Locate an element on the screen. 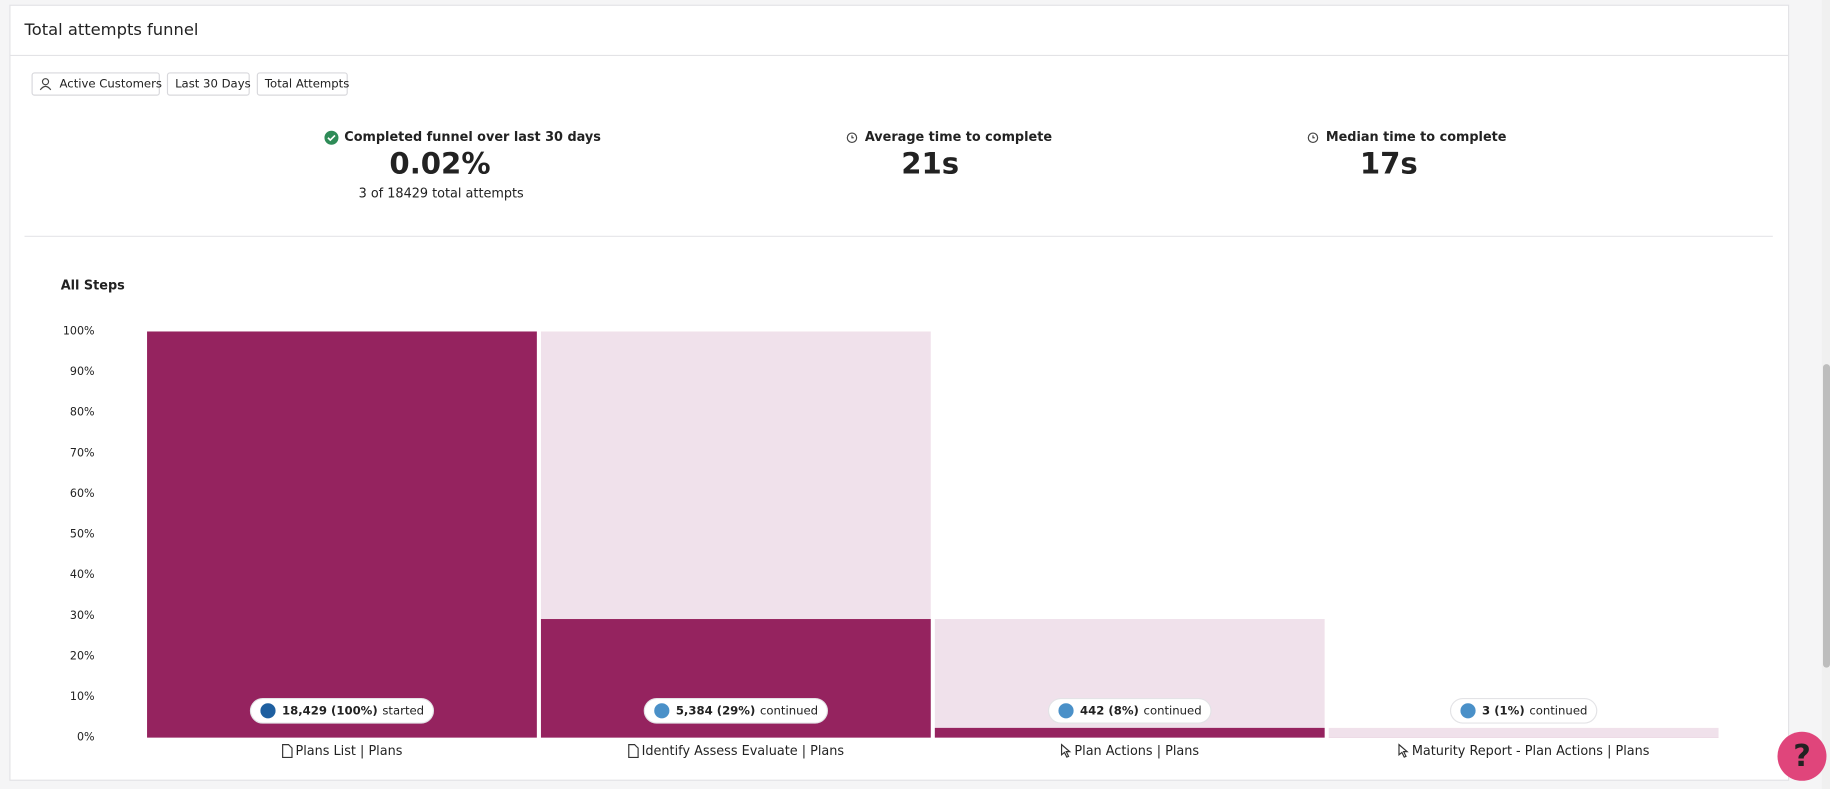 The height and width of the screenshot is (789, 1830). stat-label: Average time to complete is located at coordinates (959, 137).